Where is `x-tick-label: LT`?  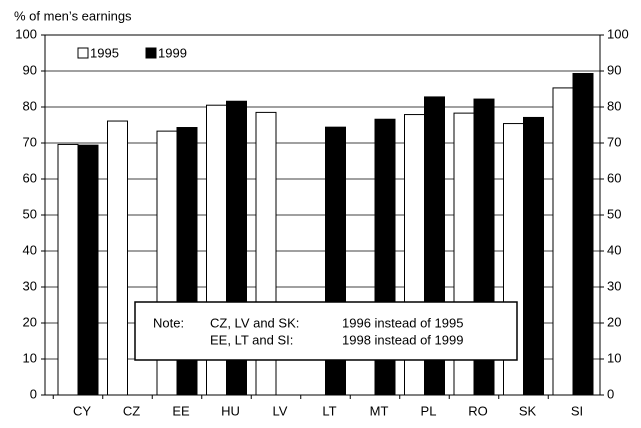 x-tick-label: LT is located at coordinates (329, 410).